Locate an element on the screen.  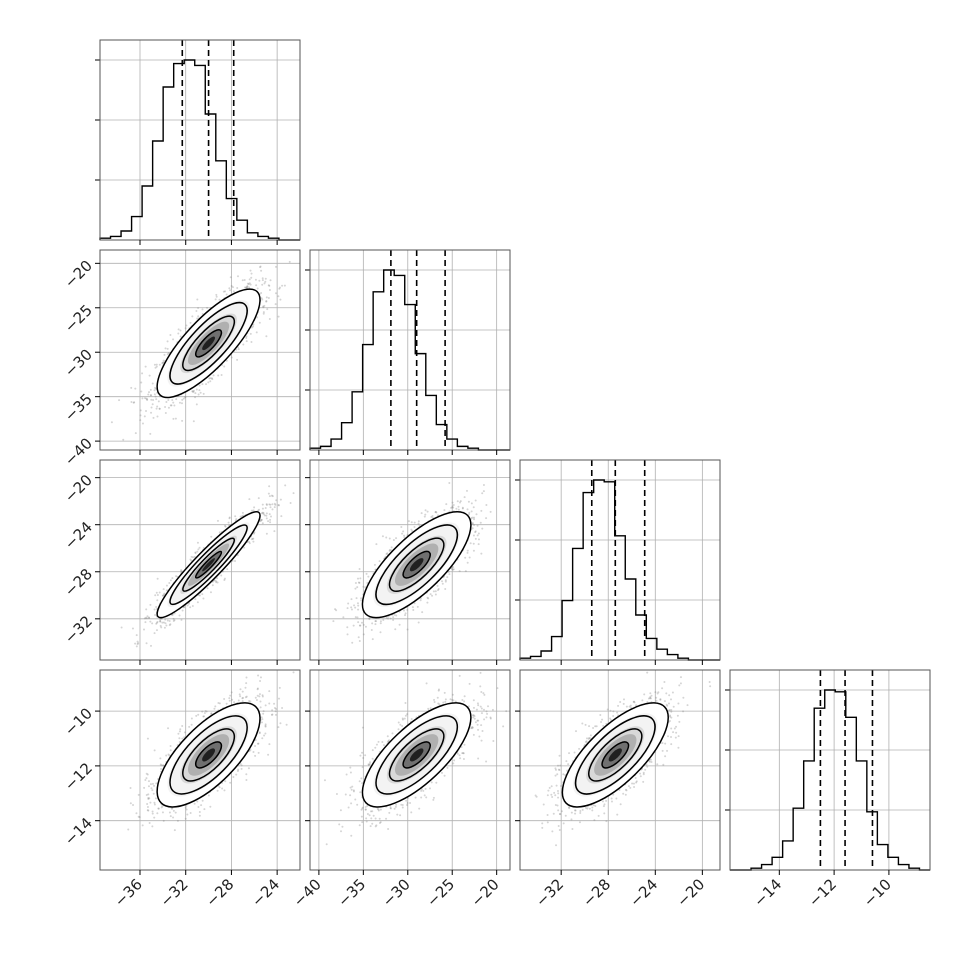
panel-background is located at coordinates (200, 140).